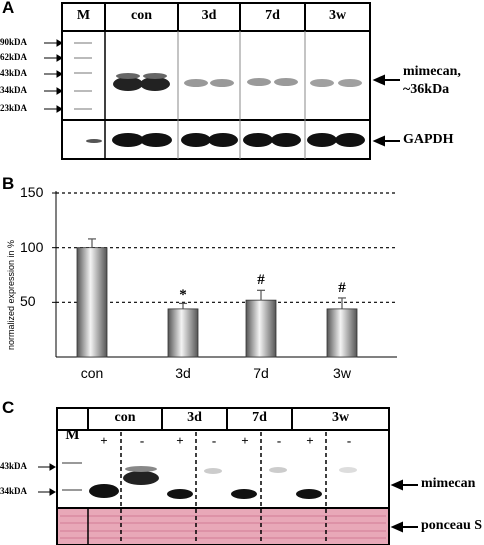 Image resolution: width=484 pixels, height=545 pixels. Describe the element at coordinates (237, 82) in the screenshot. I see `mimecan-bands-a` at that location.